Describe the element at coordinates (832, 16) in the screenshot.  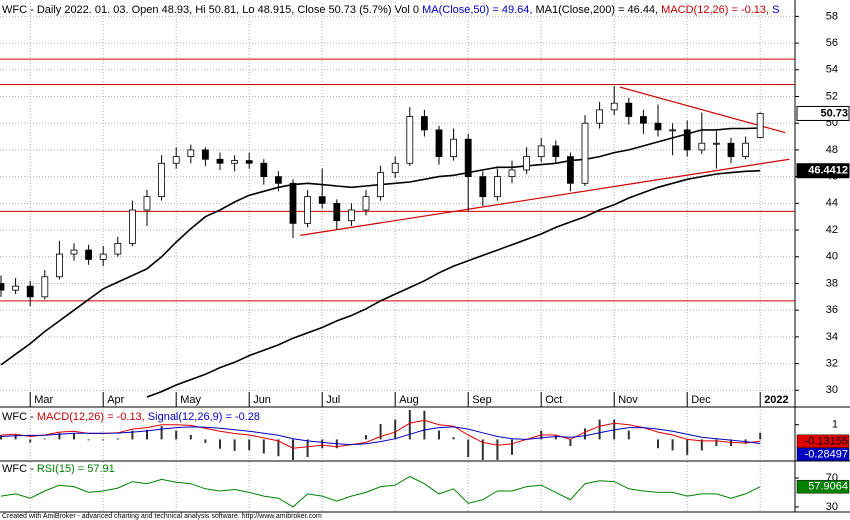
I see `y-tick-label: 58` at that location.